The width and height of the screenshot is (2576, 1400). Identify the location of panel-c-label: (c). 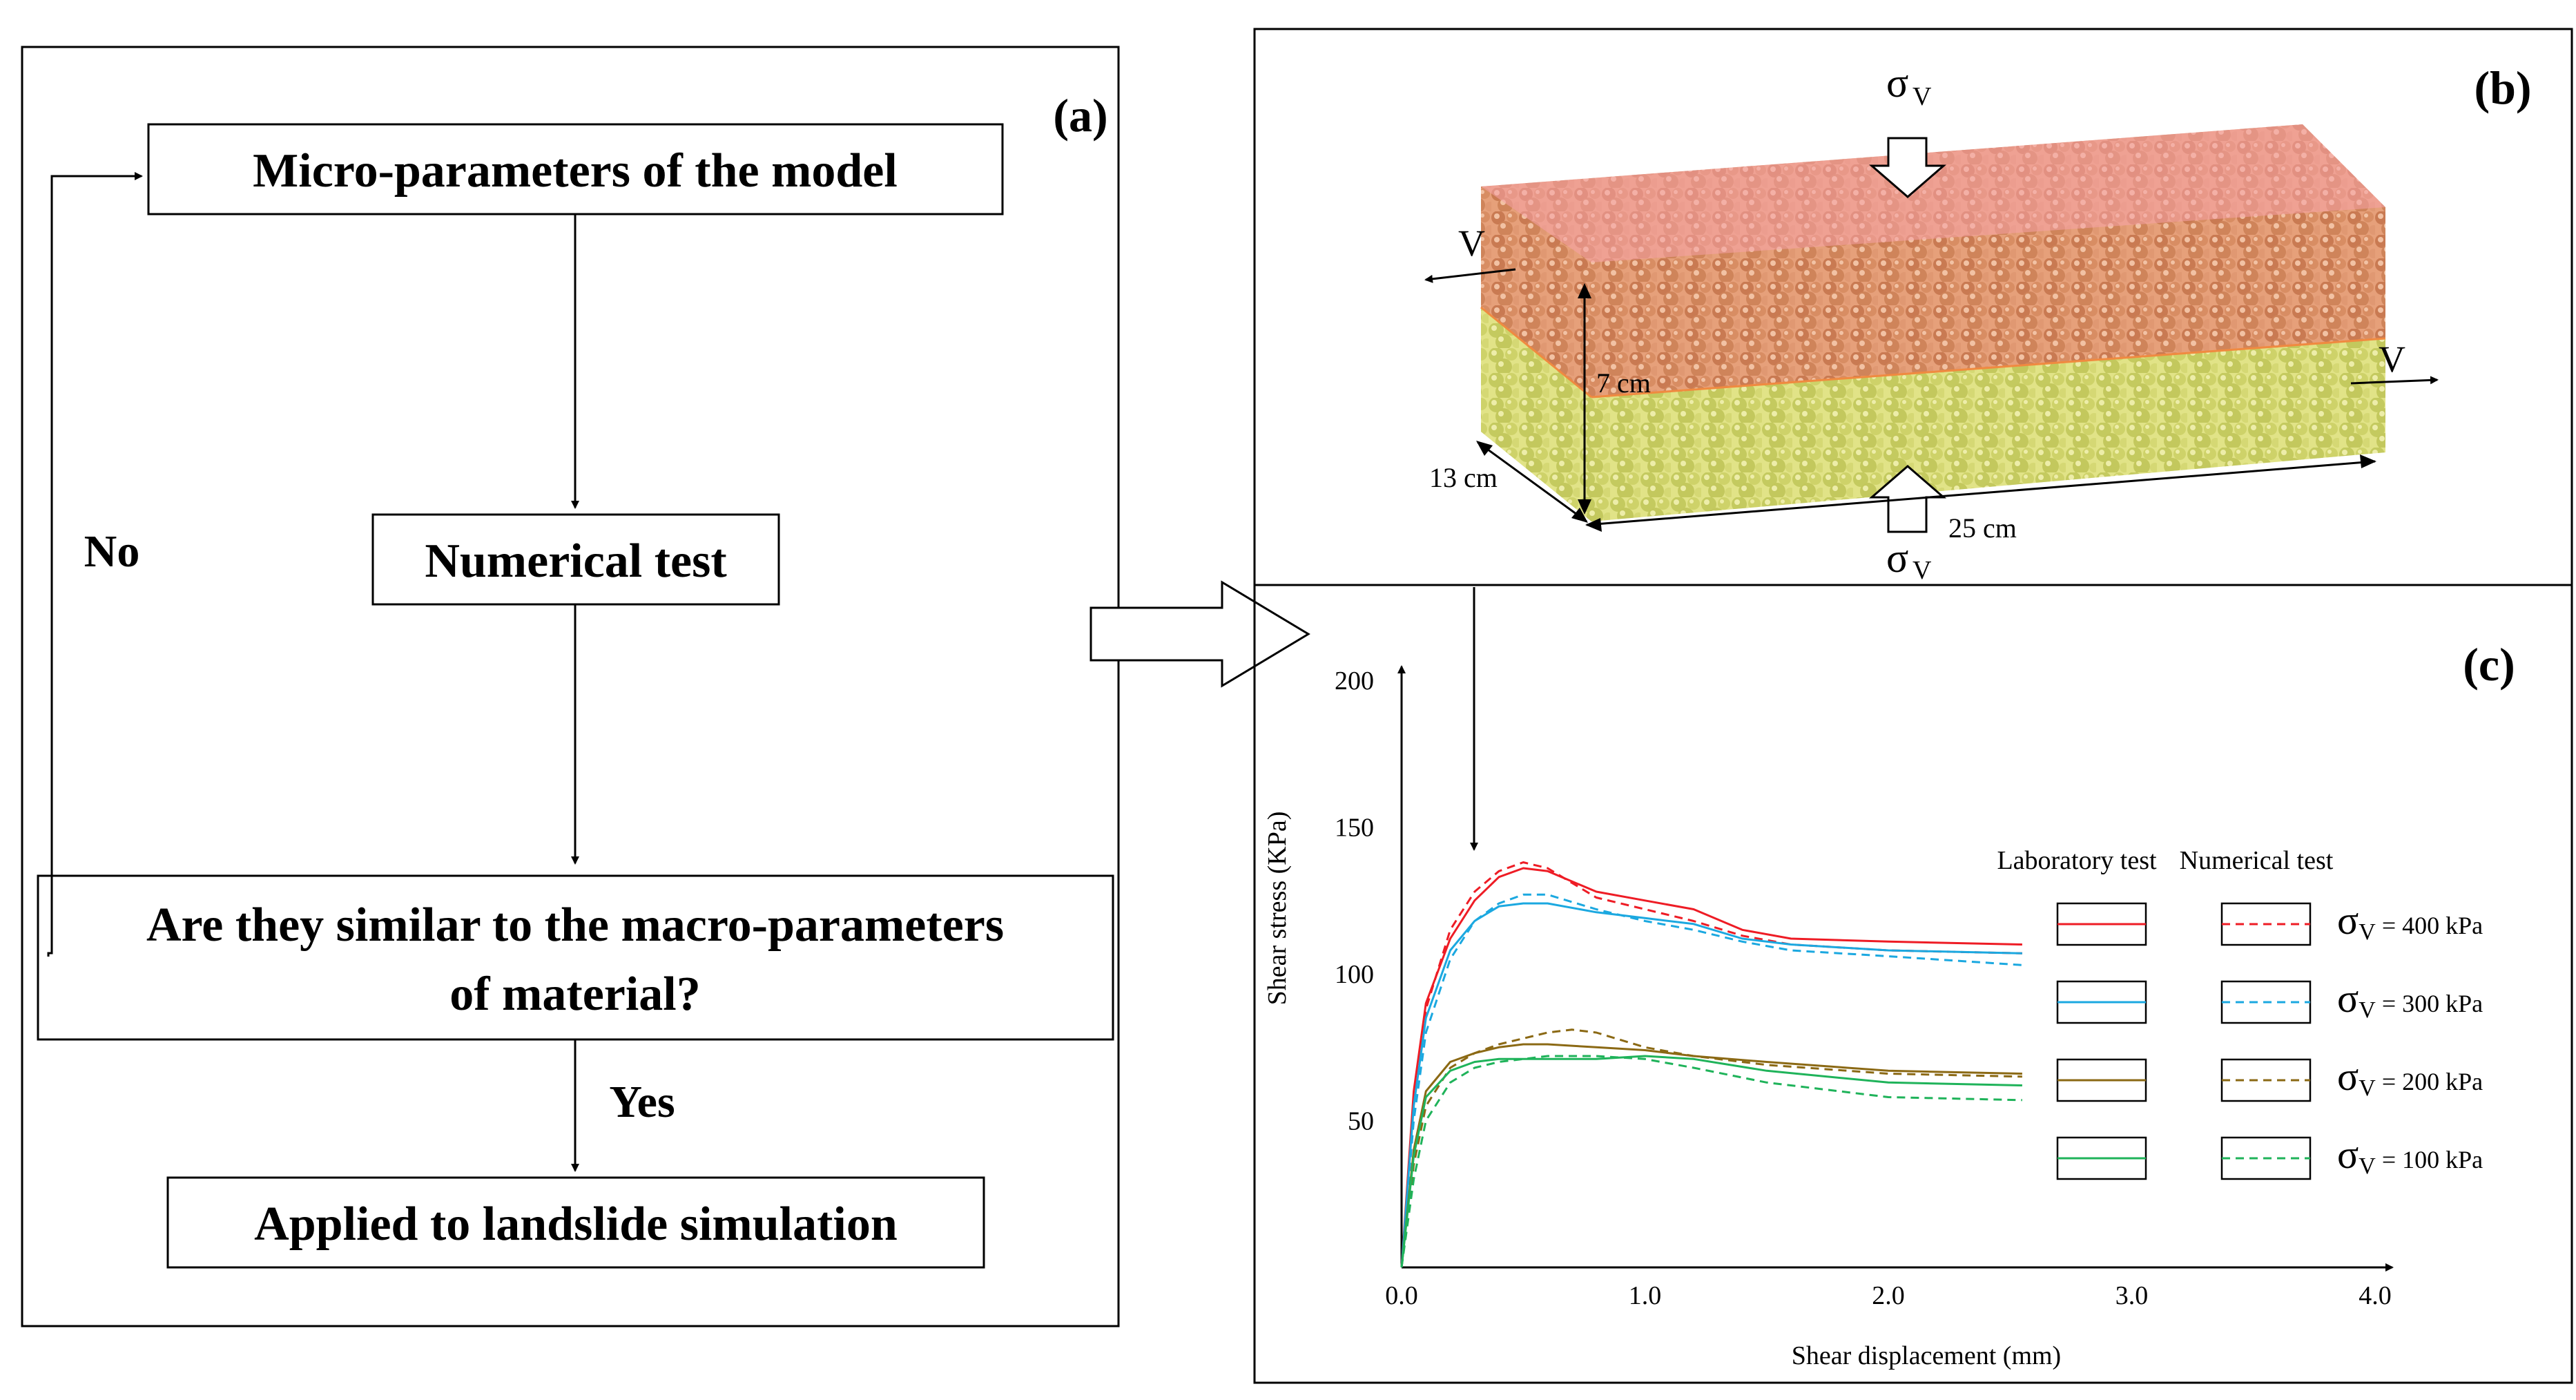
(2489, 665).